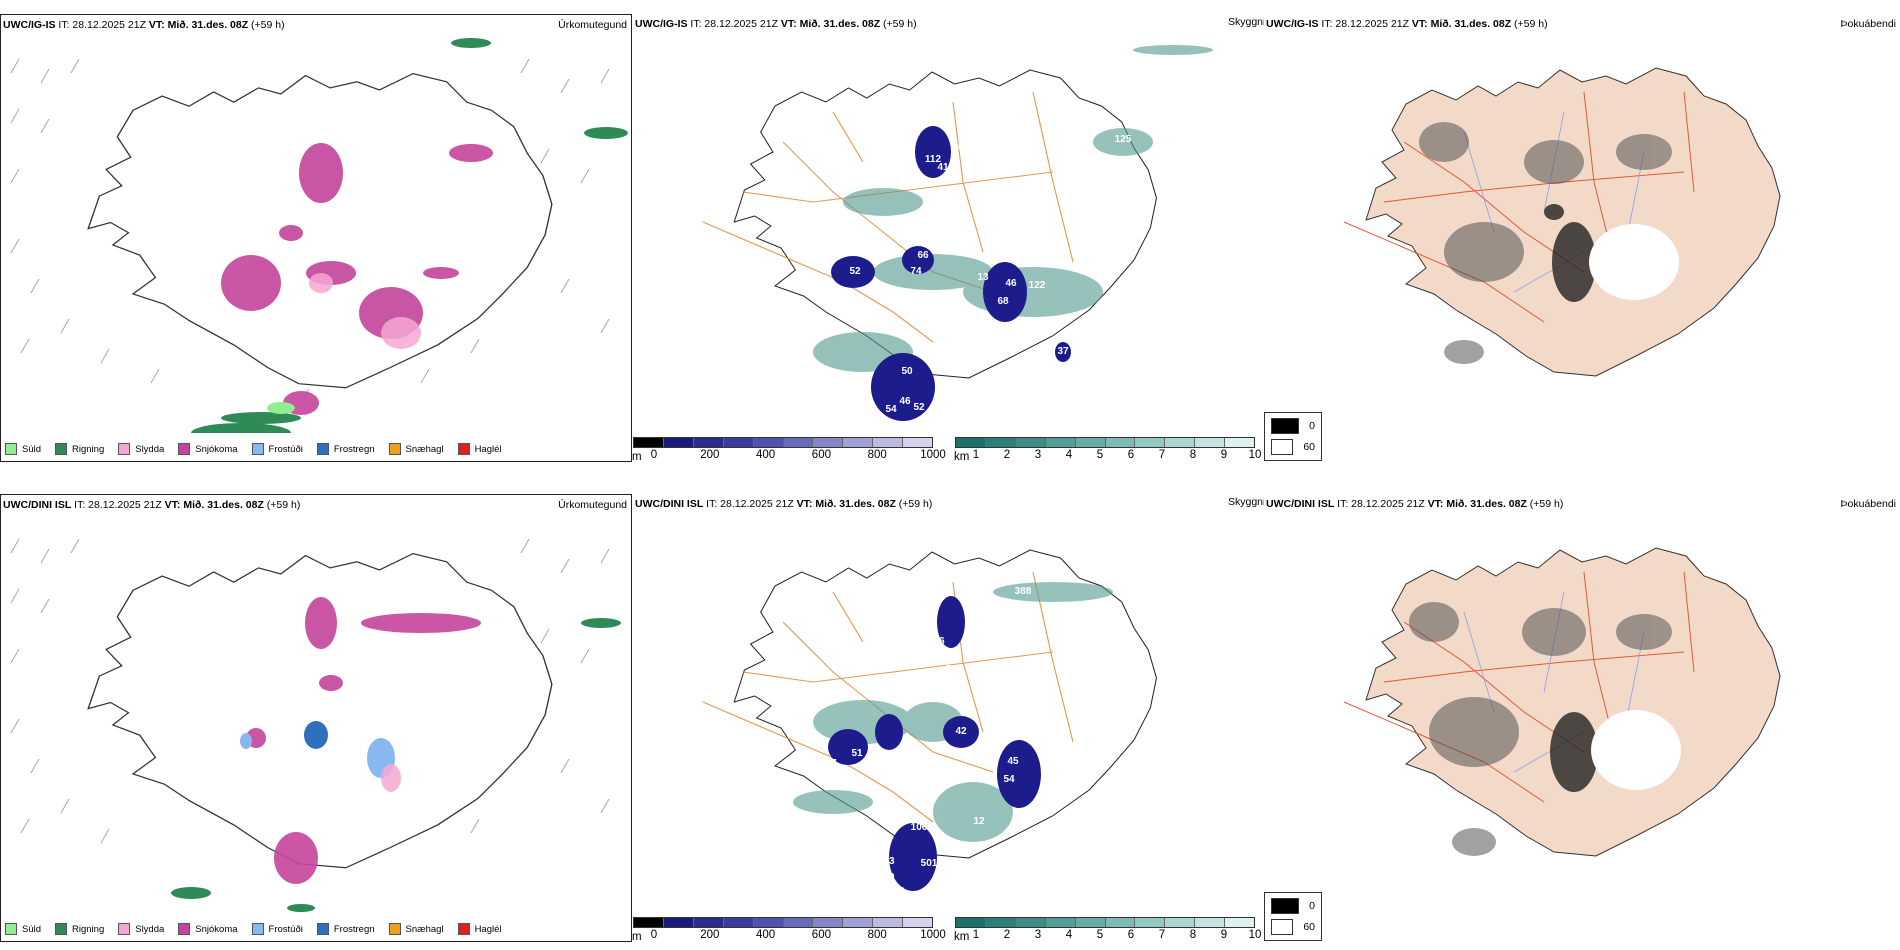 This screenshot has width=1900, height=950. What do you see at coordinates (905, 401) in the screenshot?
I see `cloud-base-label: 46` at bounding box center [905, 401].